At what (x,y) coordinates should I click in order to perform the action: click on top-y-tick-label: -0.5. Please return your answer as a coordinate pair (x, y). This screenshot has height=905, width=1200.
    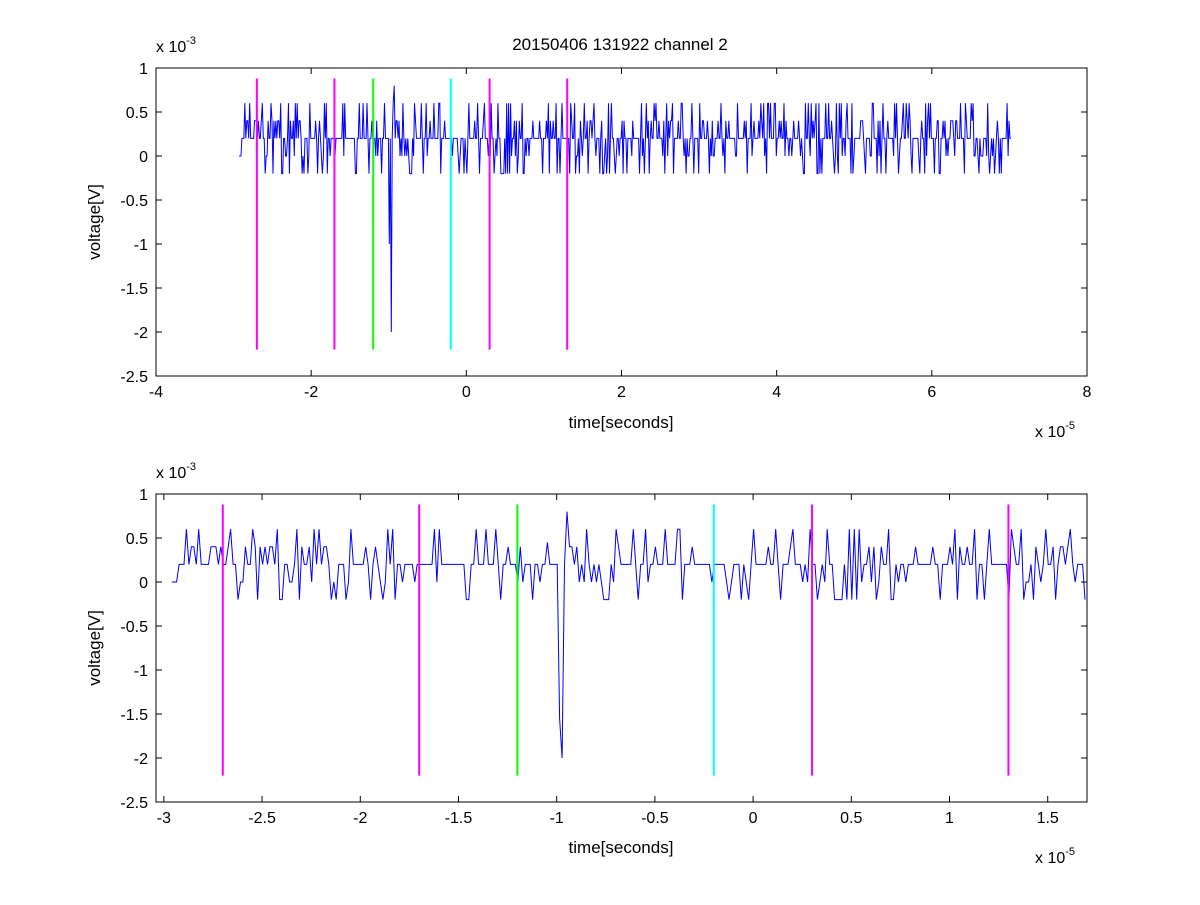
    Looking at the image, I should click on (134, 201).